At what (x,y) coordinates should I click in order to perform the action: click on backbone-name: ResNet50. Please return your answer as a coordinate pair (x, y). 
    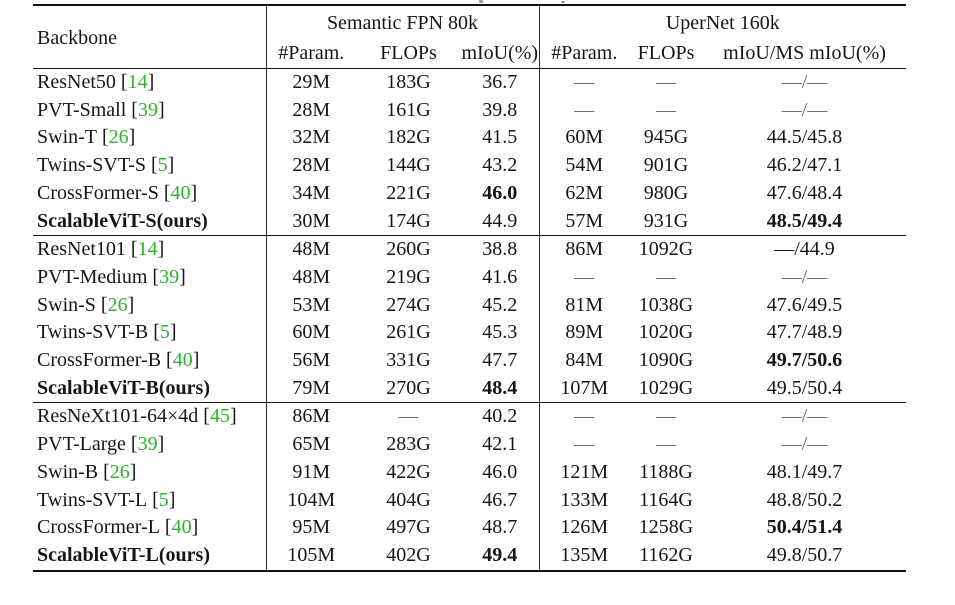
    Looking at the image, I should click on (76, 82).